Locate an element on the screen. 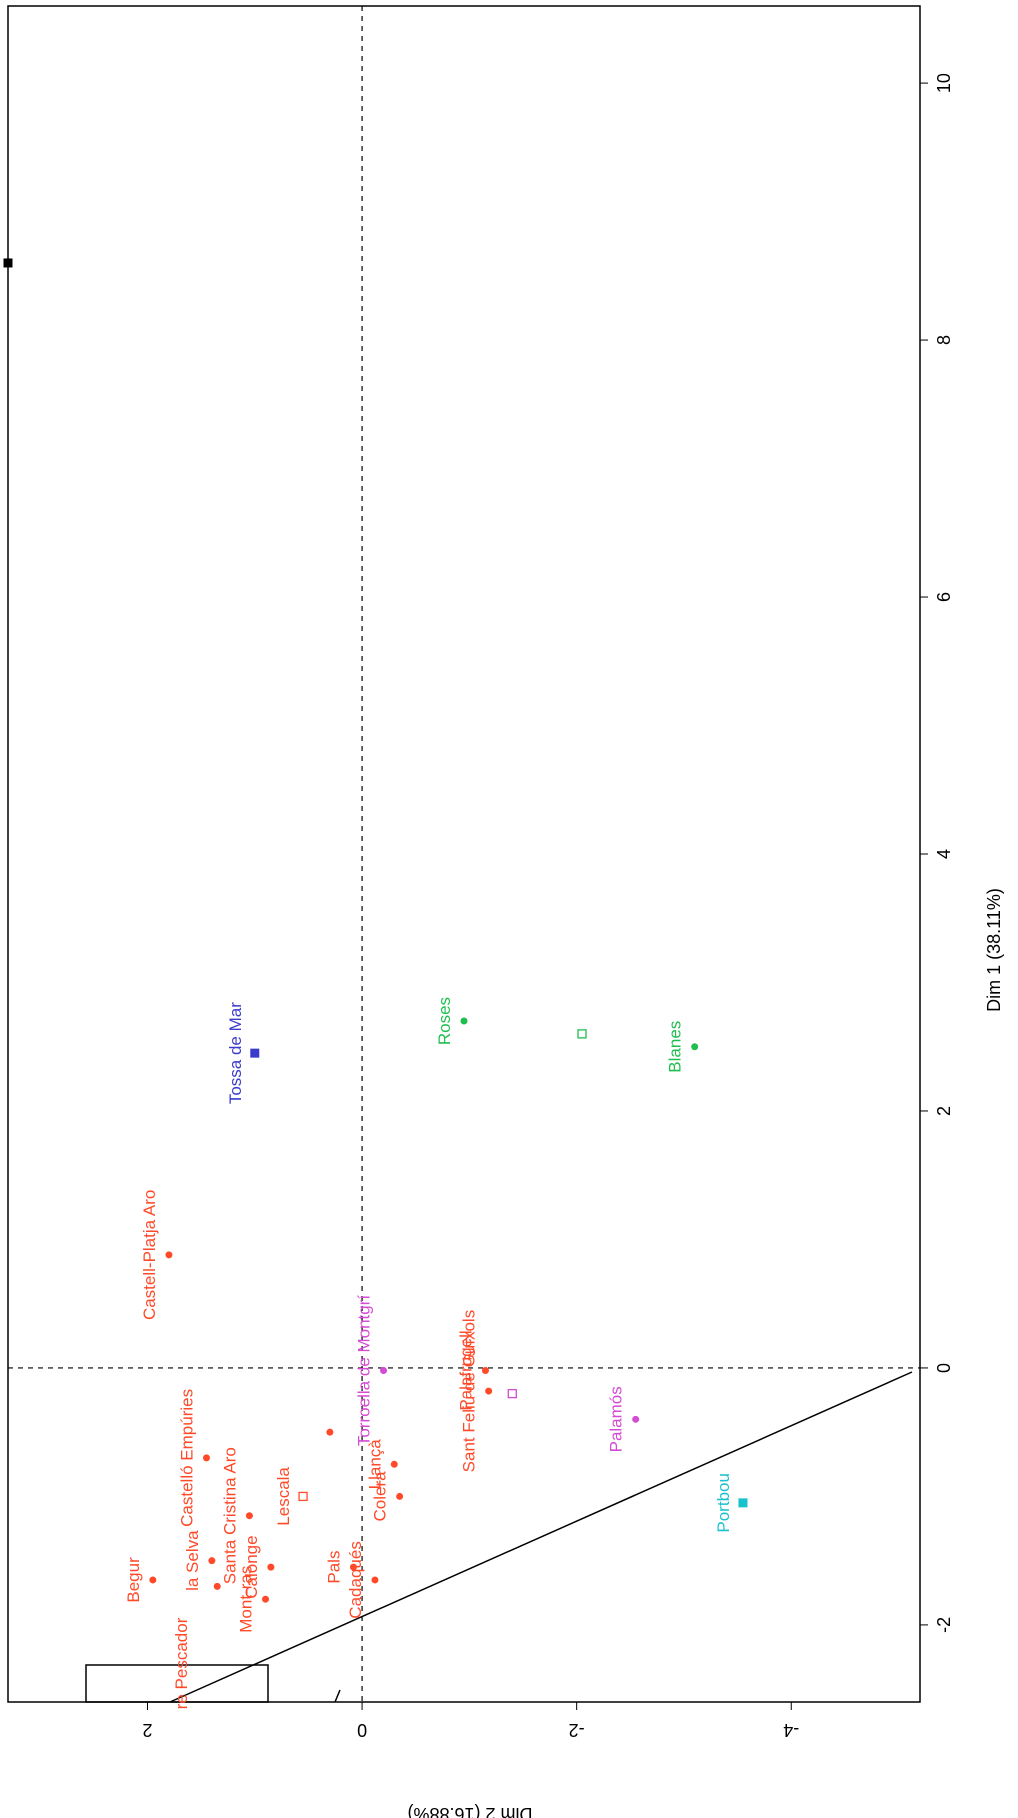 This screenshot has width=1018, height=1818. point-label: la Selva is located at coordinates (192, 1560).